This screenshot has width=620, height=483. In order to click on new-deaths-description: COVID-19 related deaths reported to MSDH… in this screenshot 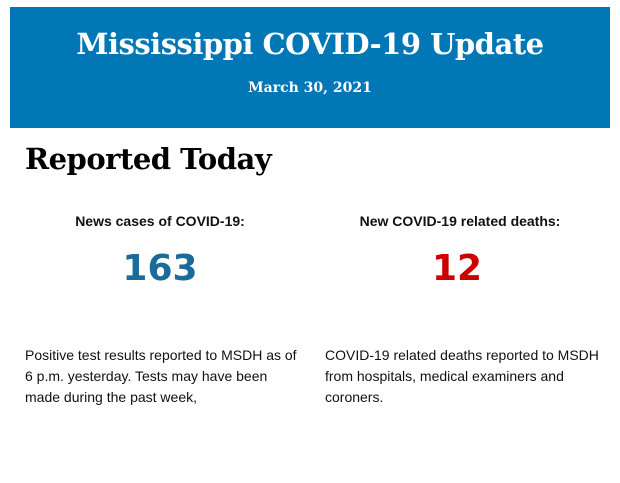, I will do `click(462, 376)`.